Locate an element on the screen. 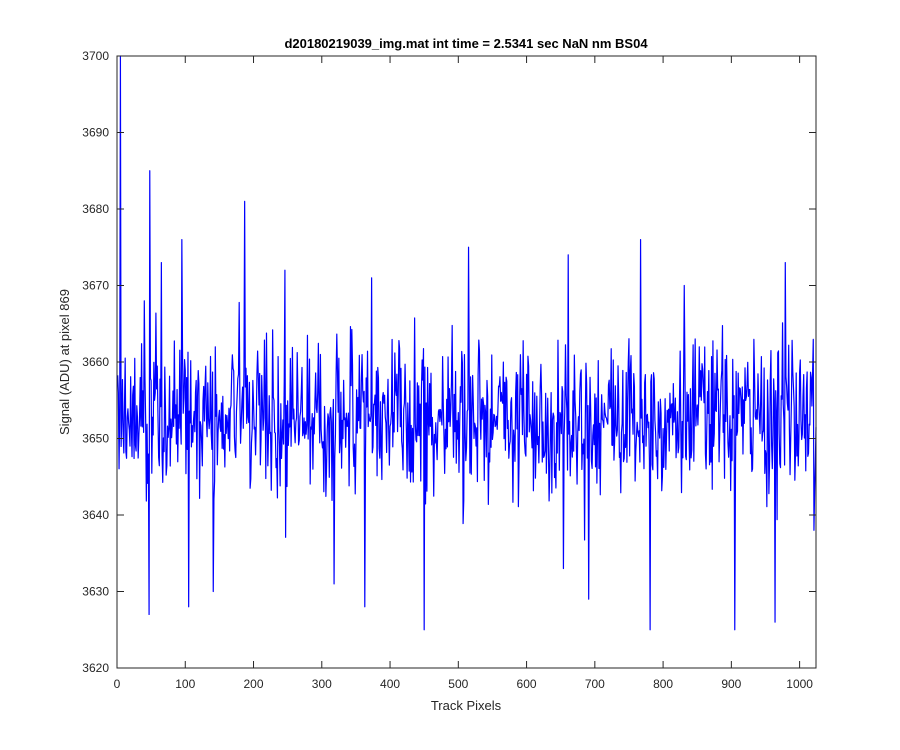 Image resolution: width=900 pixels, height=750 pixels. x-tick-label: 400 is located at coordinates (390, 684).